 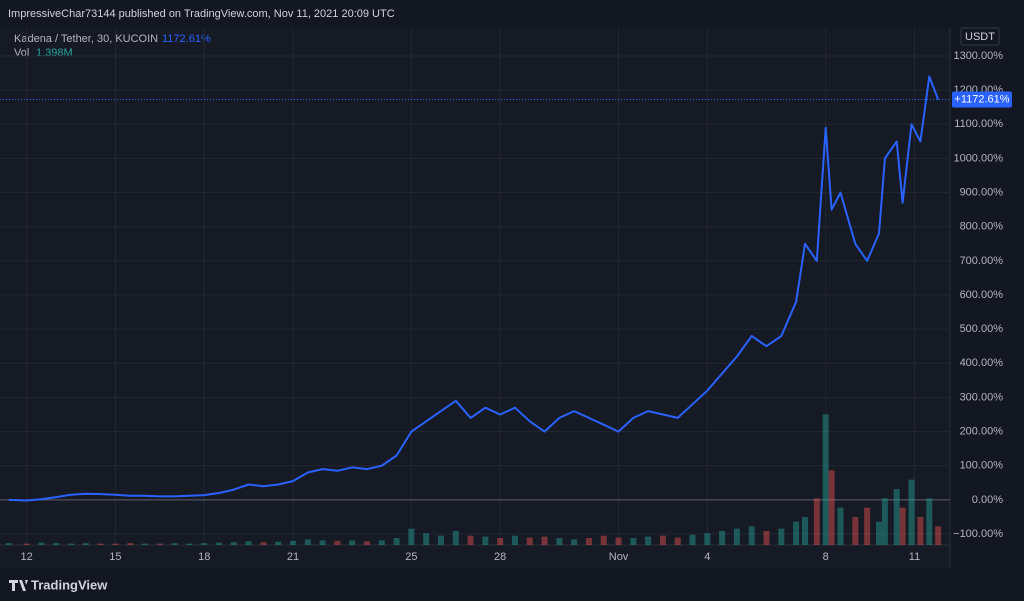 I want to click on y-tick-label: 1000.00%, so click(x=978, y=158).